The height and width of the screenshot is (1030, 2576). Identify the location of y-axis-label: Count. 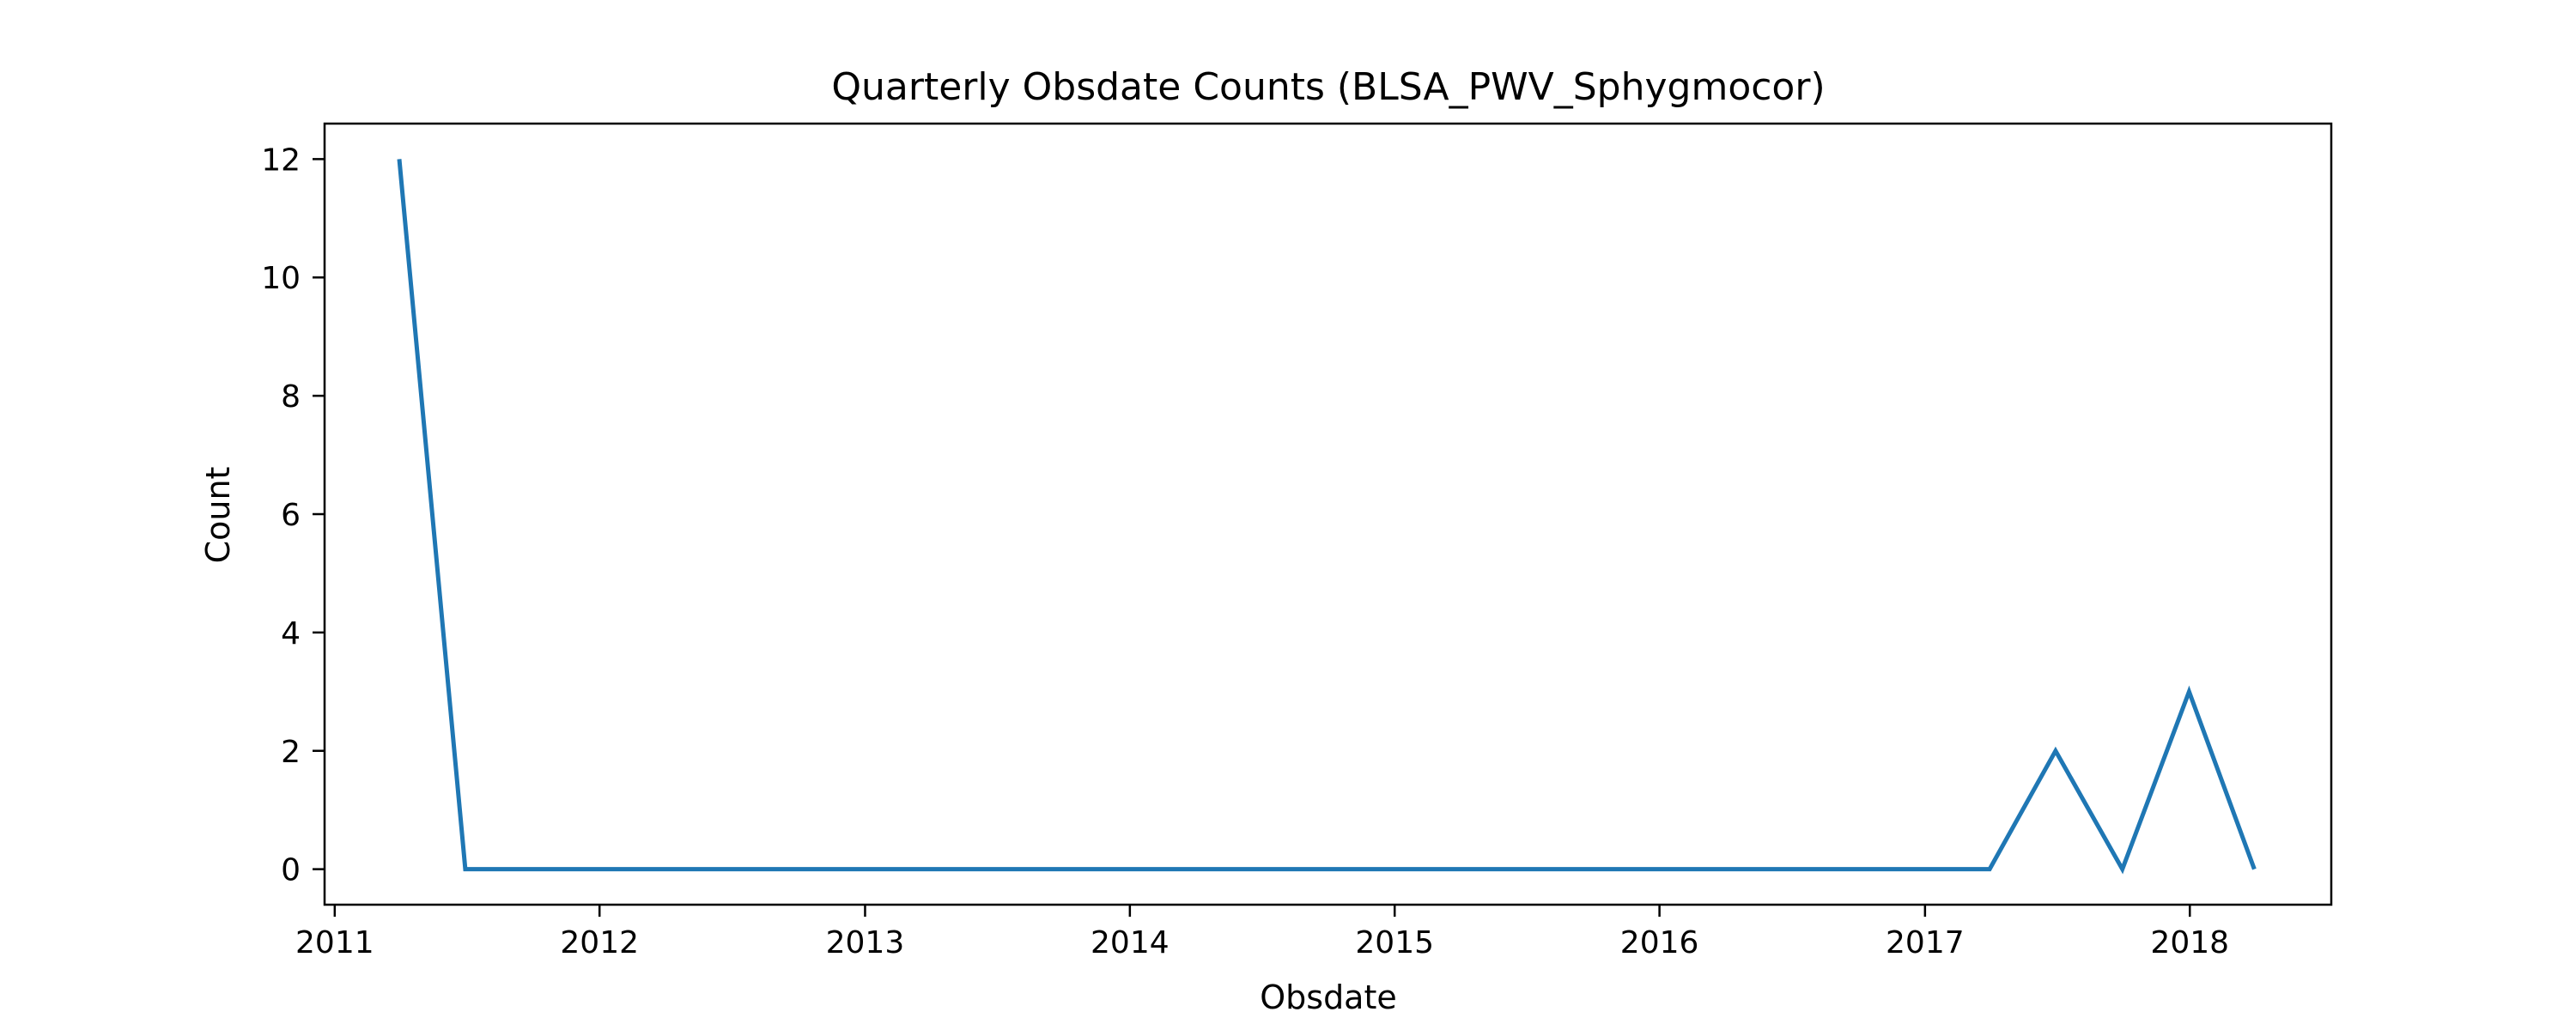
(218, 515).